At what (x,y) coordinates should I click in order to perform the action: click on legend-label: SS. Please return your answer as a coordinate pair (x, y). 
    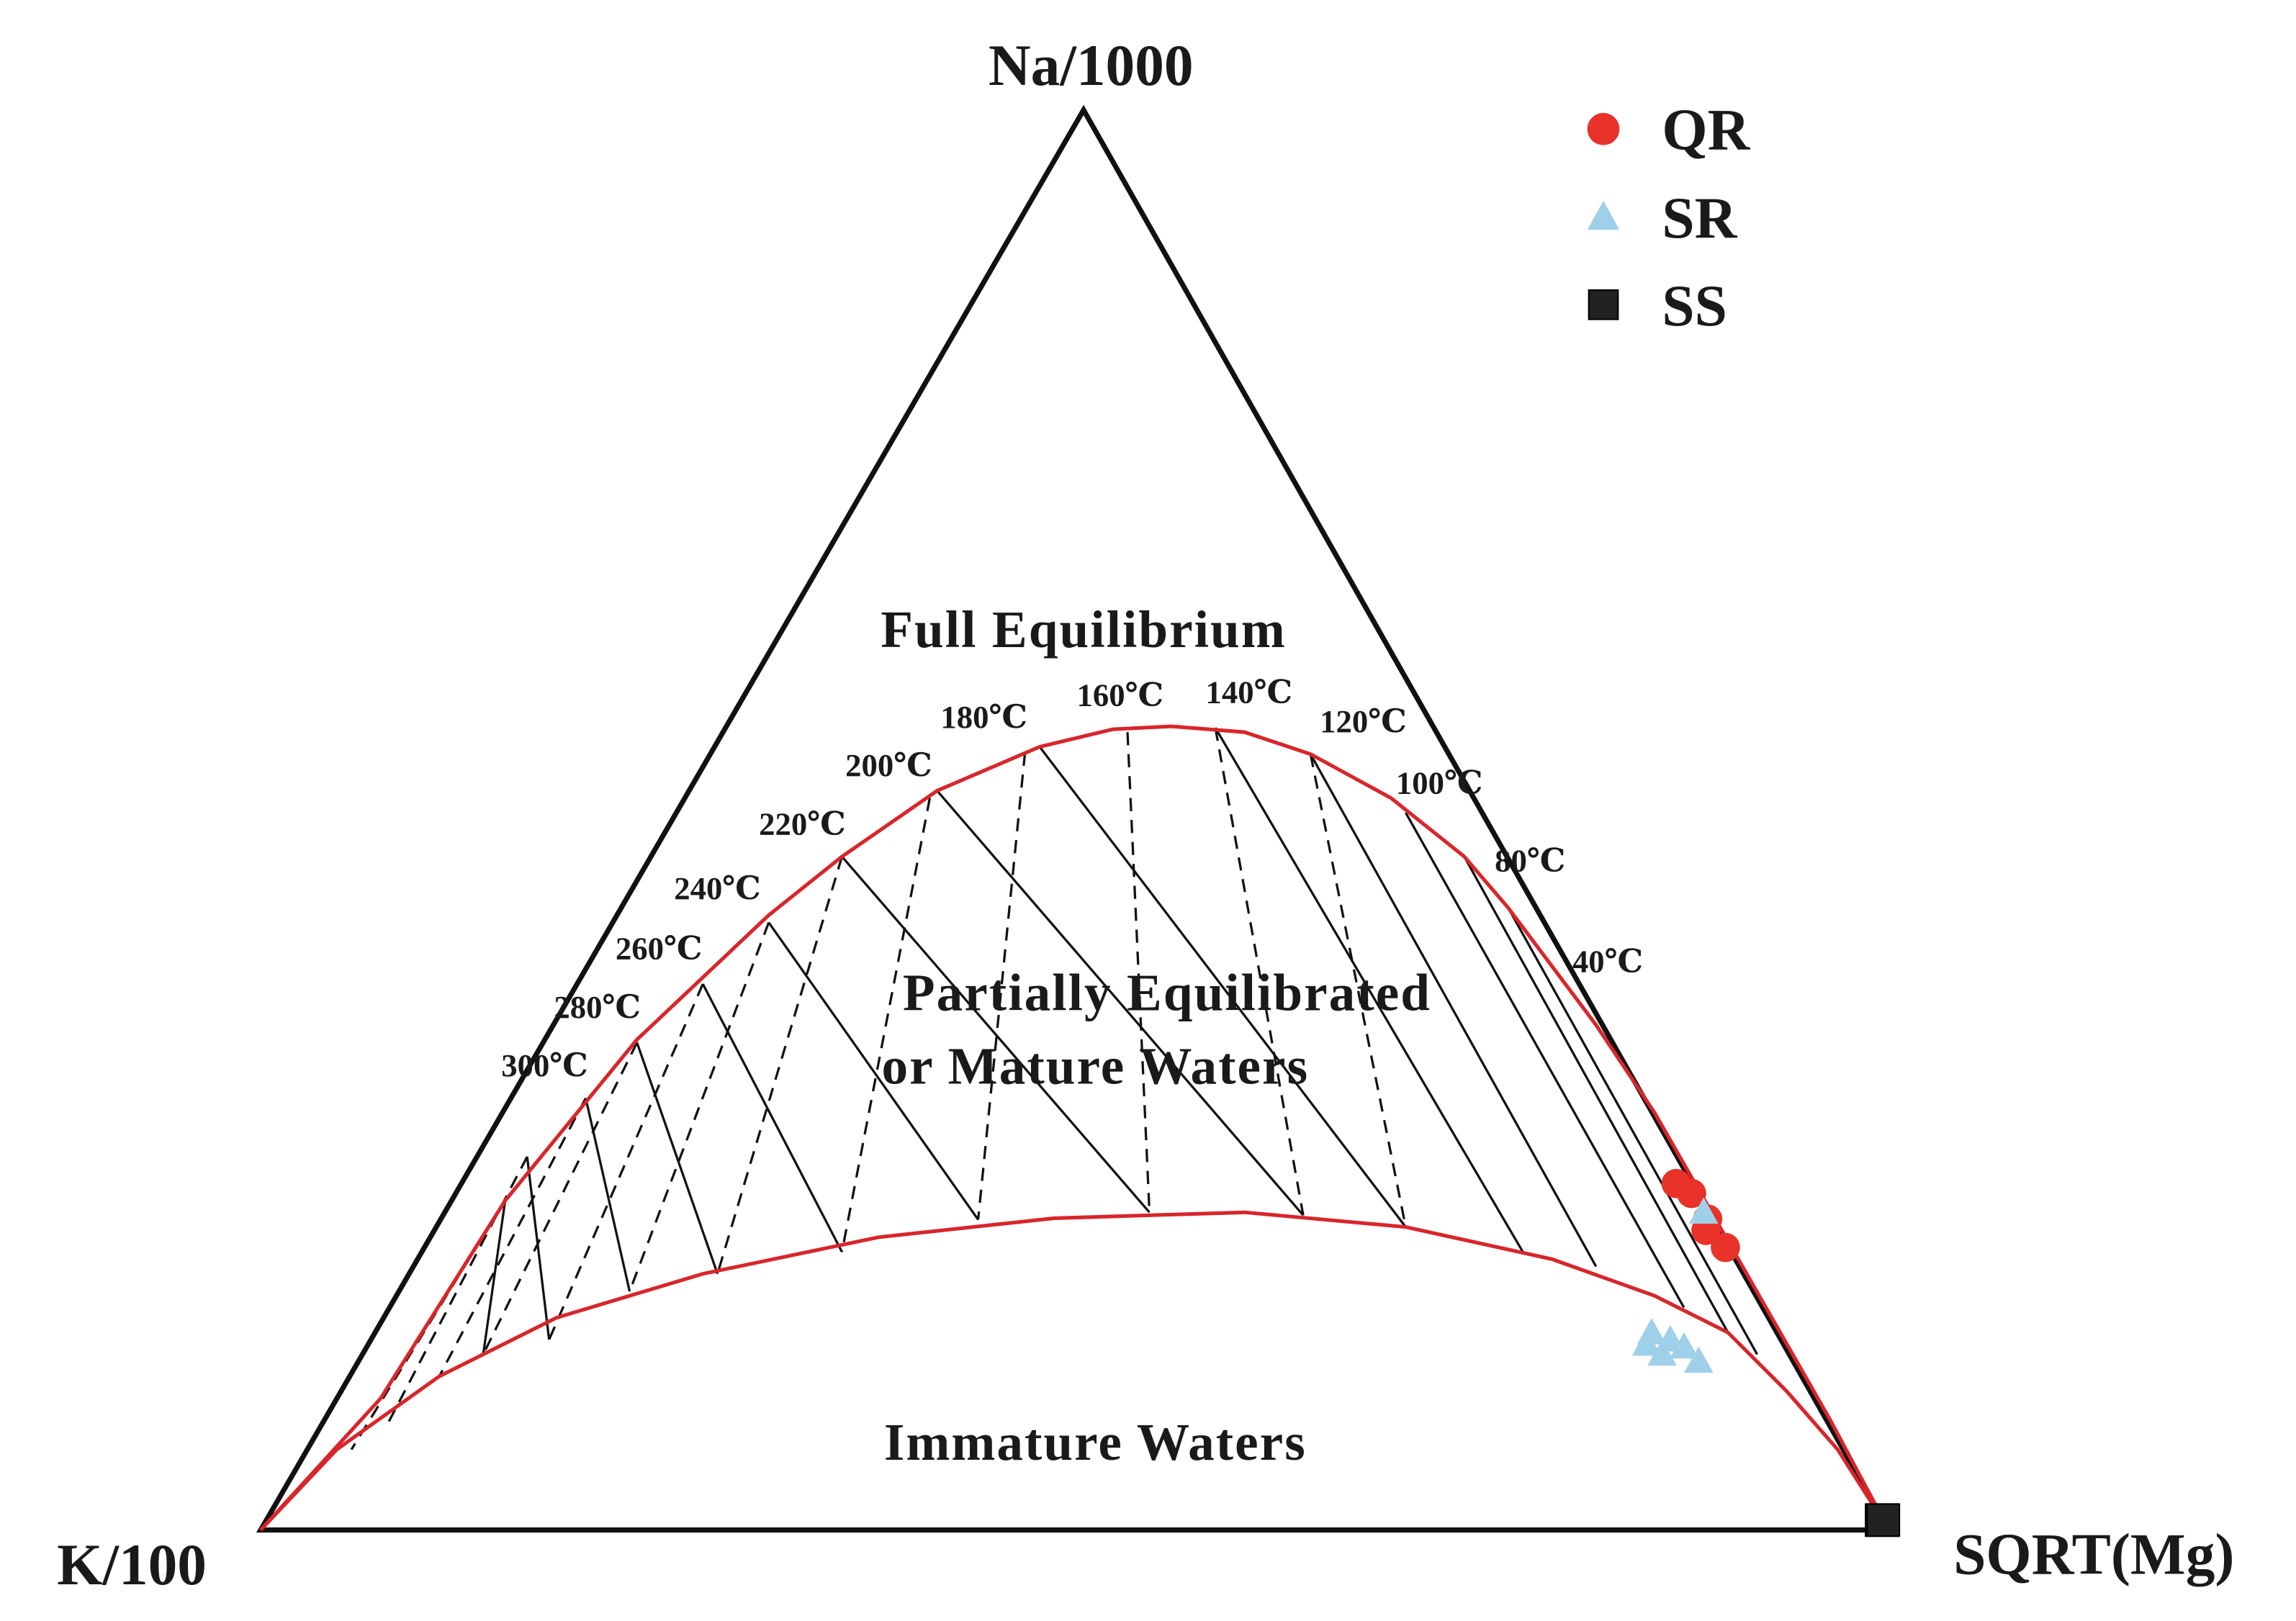
    Looking at the image, I should click on (1694, 306).